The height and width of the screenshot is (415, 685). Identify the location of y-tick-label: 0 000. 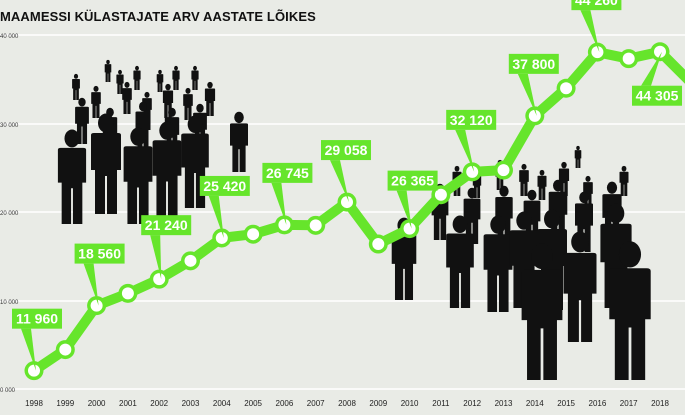
(8, 391).